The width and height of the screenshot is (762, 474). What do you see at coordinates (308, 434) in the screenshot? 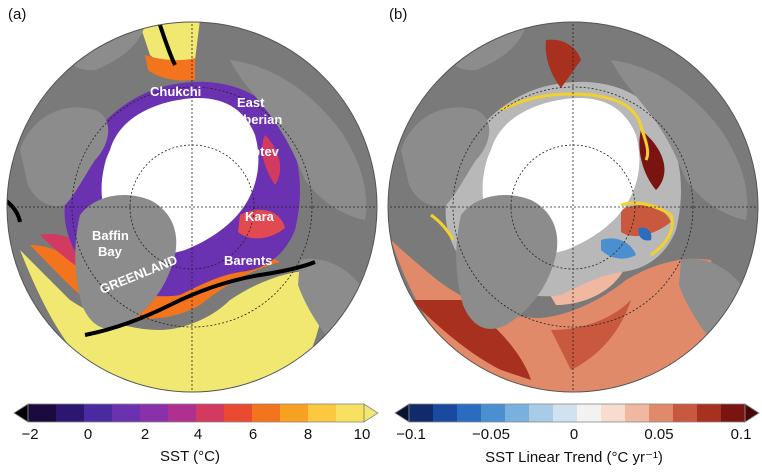
I see `colorbar-tick: 8` at bounding box center [308, 434].